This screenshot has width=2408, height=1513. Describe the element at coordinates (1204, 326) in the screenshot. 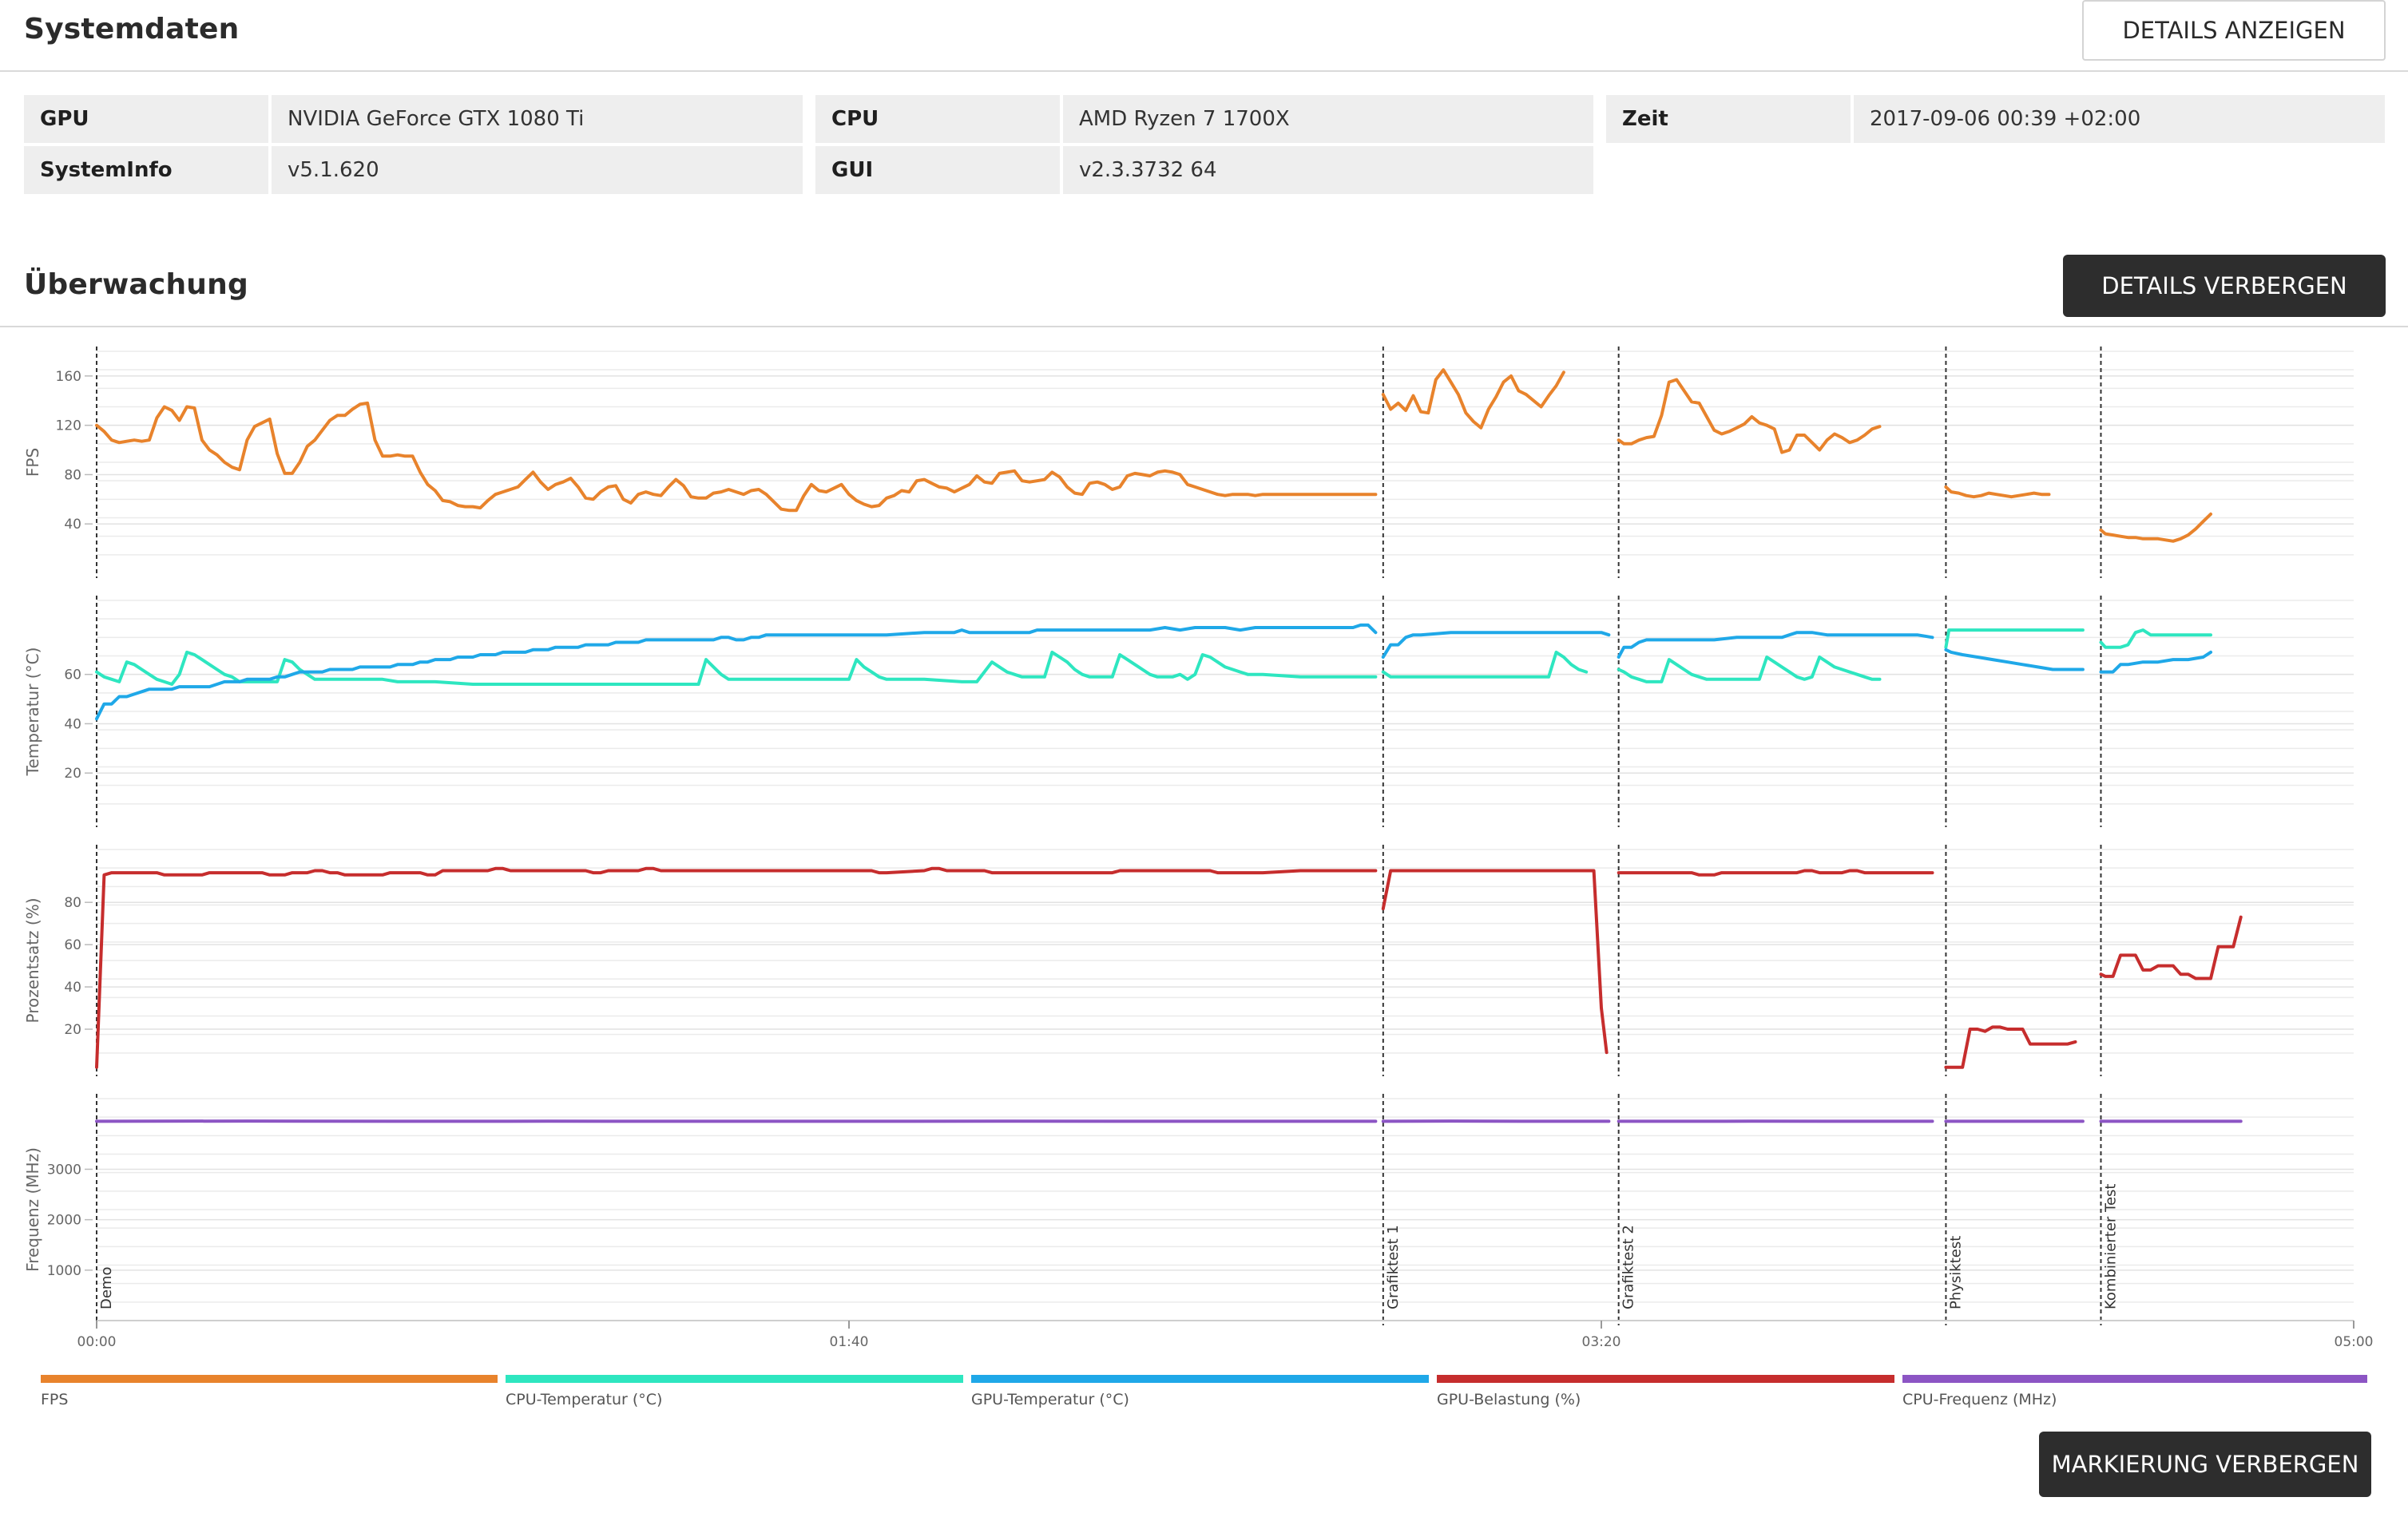

I see `monitoring-header-divider` at that location.